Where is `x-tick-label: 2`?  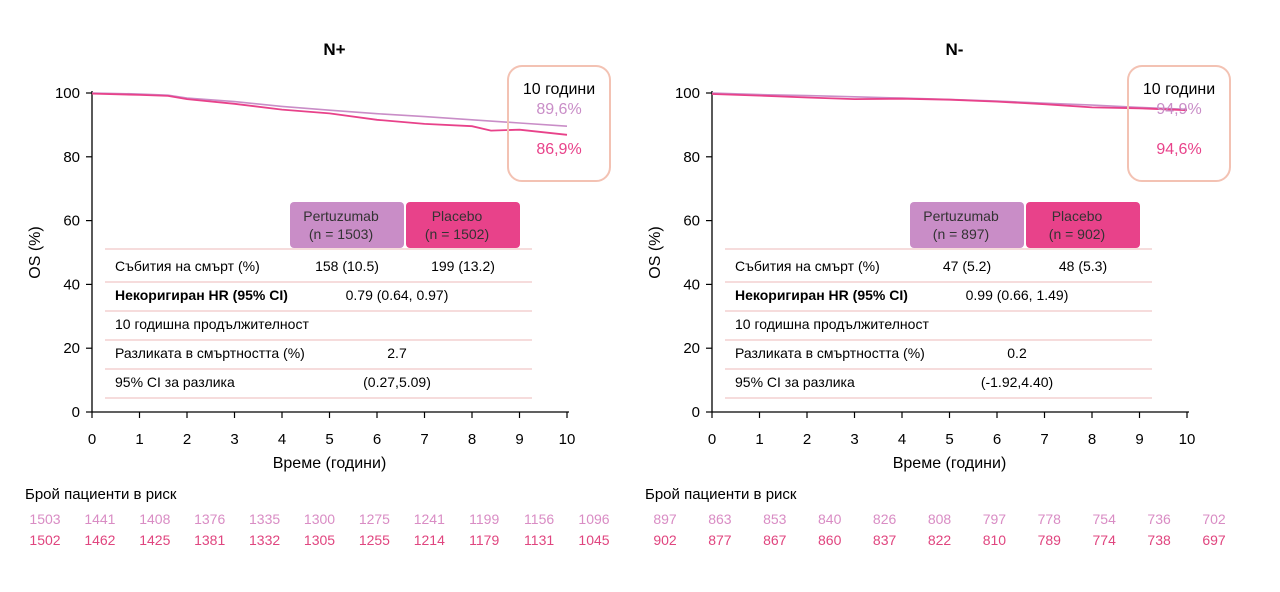
x-tick-label: 2 is located at coordinates (807, 439).